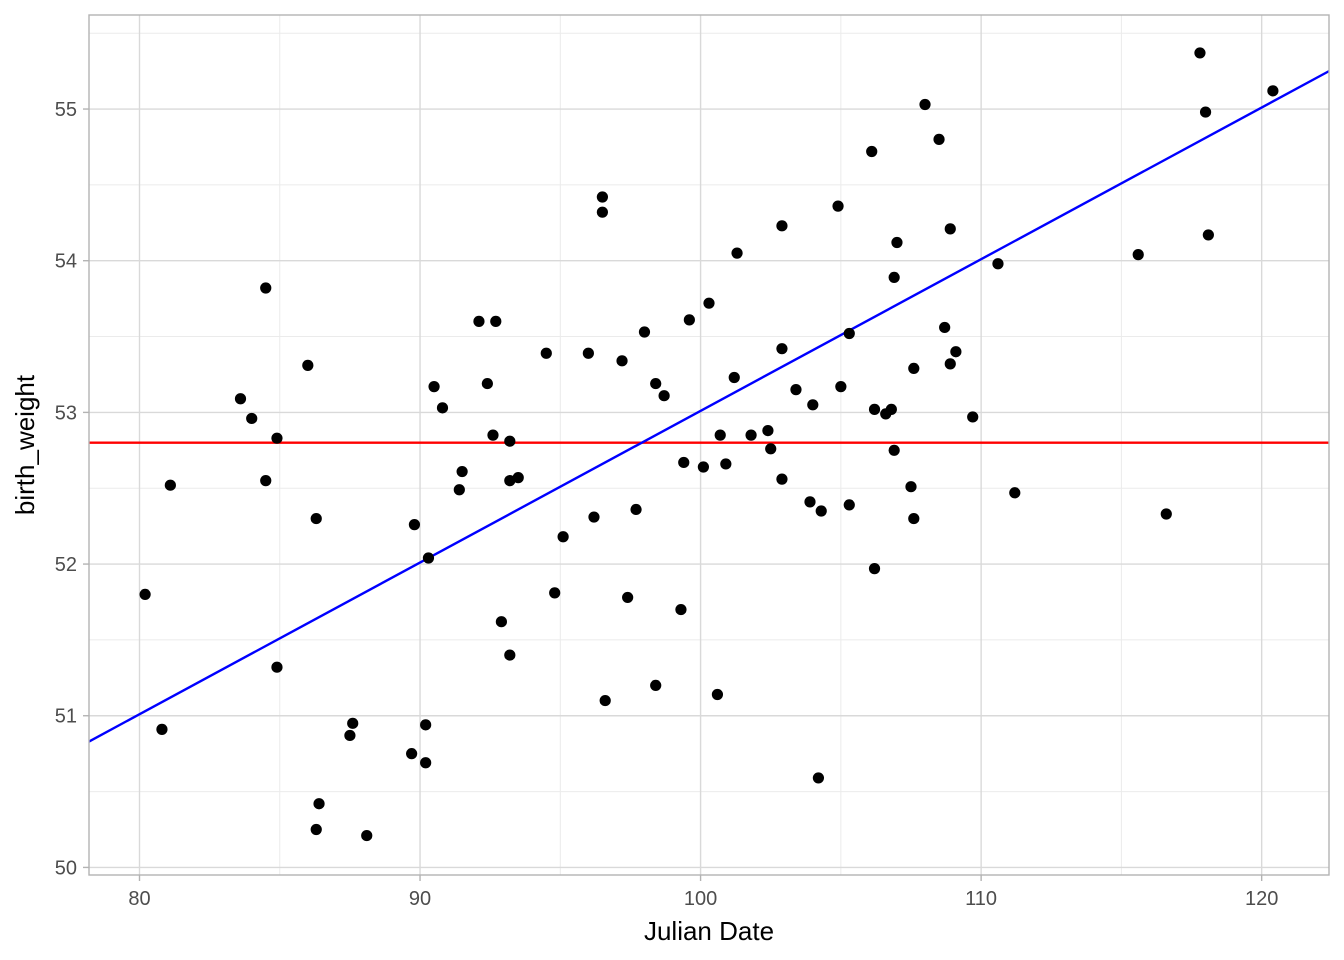 This screenshot has height=960, width=1344. I want to click on y-tick-label: 55, so click(66, 110).